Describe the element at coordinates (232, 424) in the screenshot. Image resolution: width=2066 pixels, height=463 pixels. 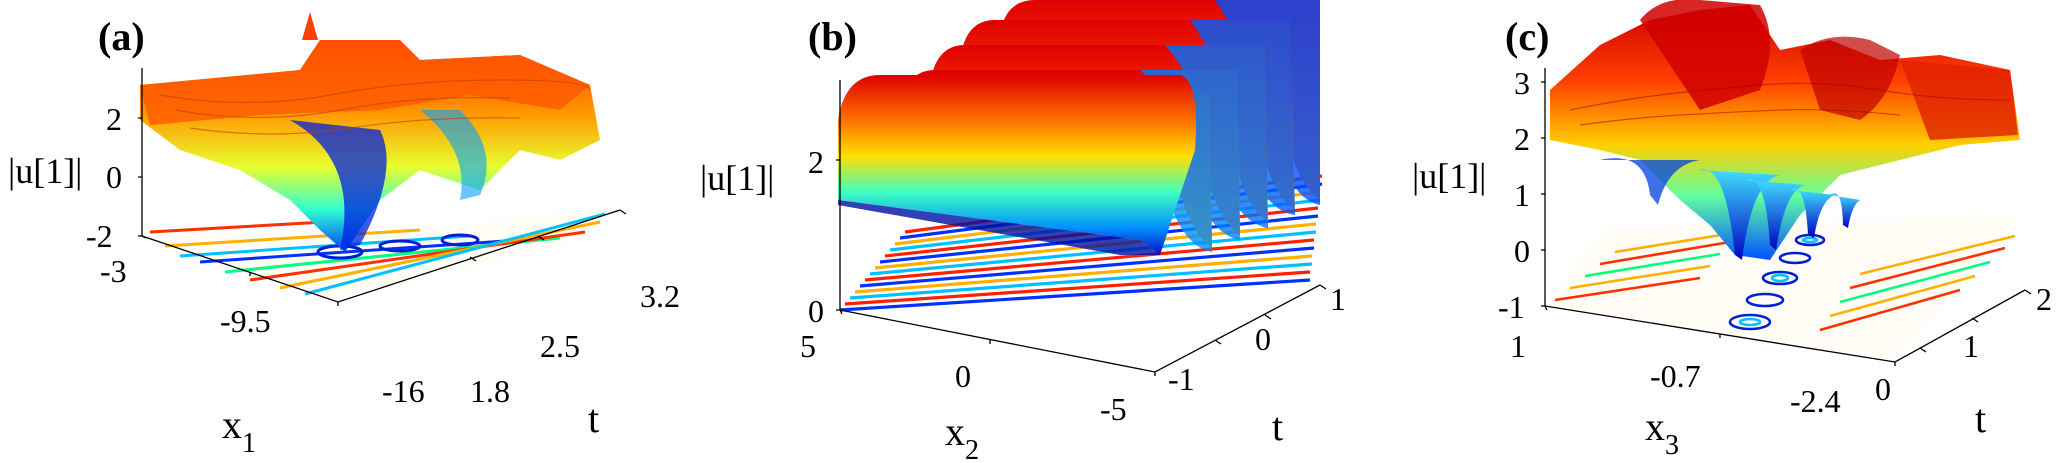
I see `x-label-a-main: x` at that location.